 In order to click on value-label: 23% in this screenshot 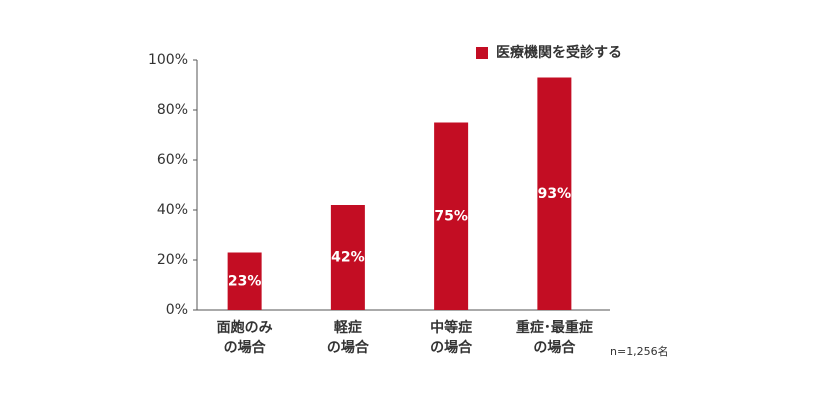, I will do `click(245, 281)`.